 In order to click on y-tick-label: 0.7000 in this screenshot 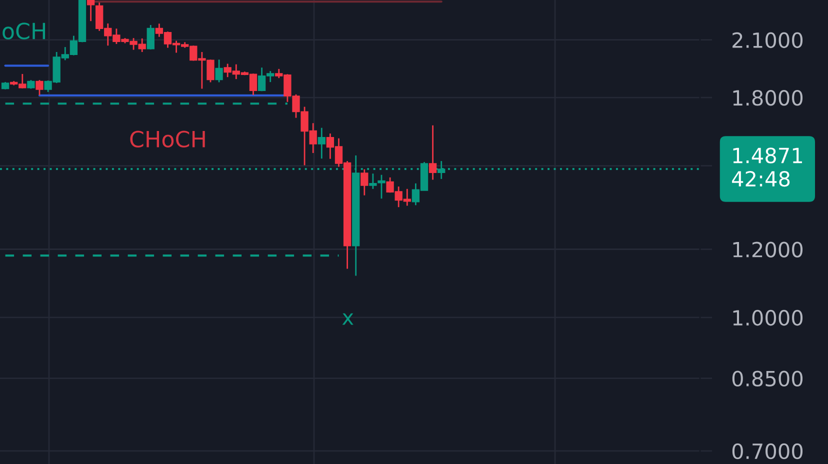, I will do `click(767, 451)`.